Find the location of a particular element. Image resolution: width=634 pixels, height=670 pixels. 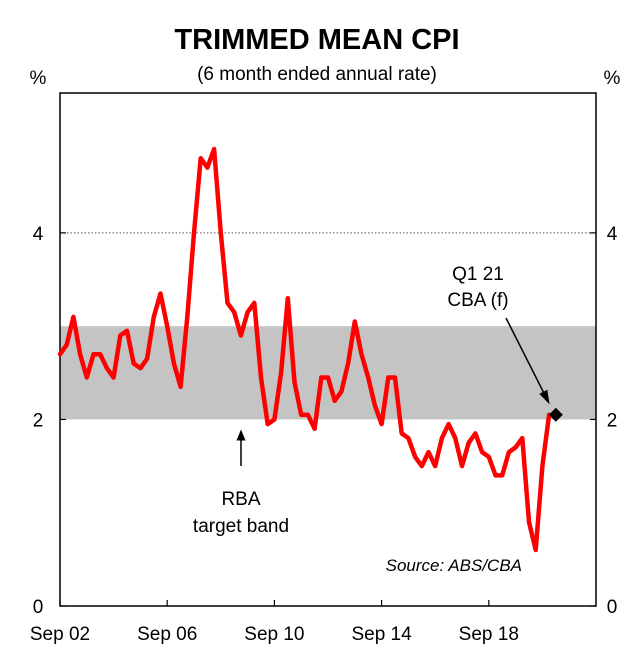

y-axis-unit-right: % is located at coordinates (612, 78).